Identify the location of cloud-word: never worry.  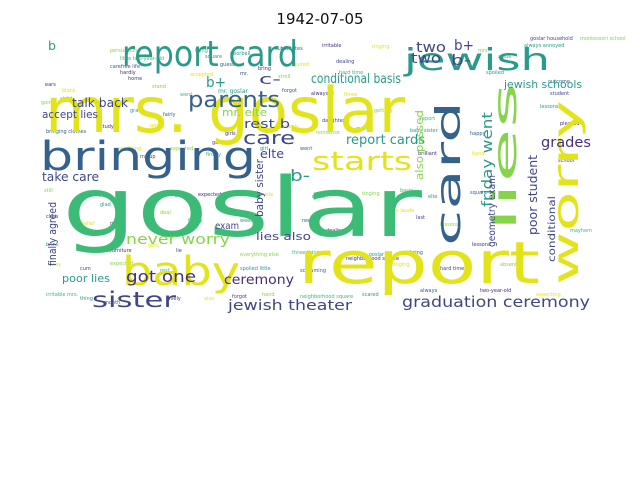
(178, 240).